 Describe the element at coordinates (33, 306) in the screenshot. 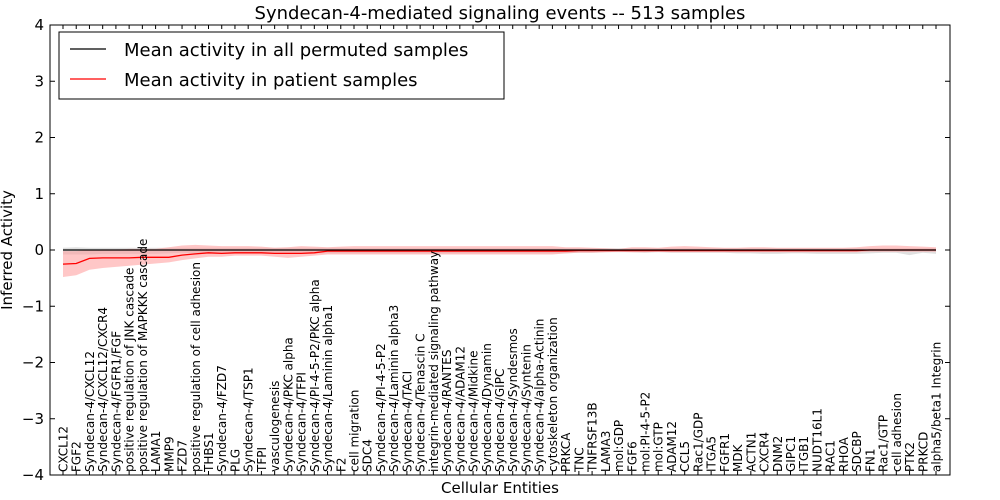

I see `y-tick-label: −1` at that location.